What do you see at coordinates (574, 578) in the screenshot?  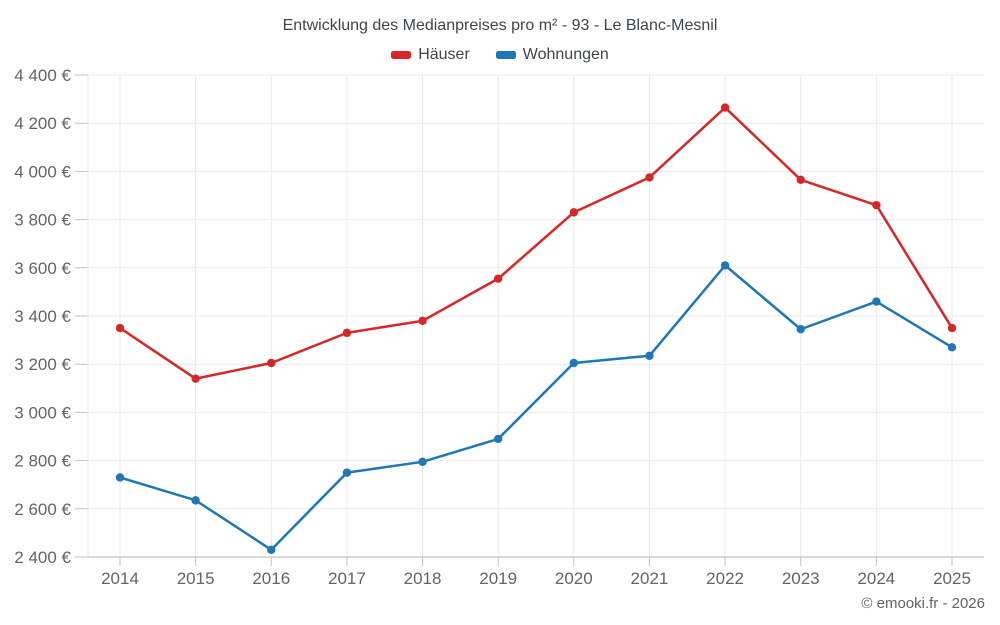 I see `xtick-label-2020: 2020` at bounding box center [574, 578].